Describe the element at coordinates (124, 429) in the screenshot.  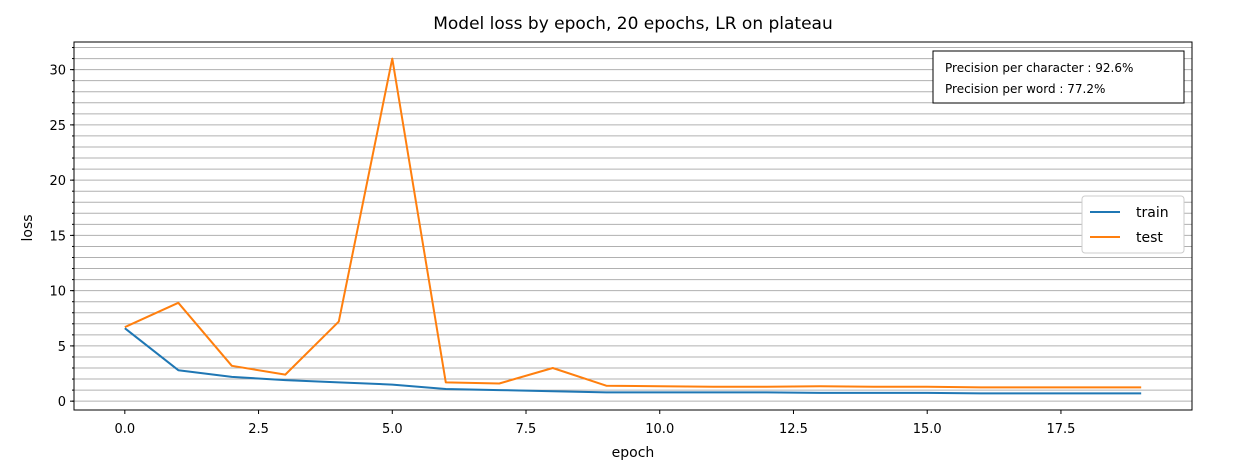
I see `x-tick-label: 0.0` at that location.